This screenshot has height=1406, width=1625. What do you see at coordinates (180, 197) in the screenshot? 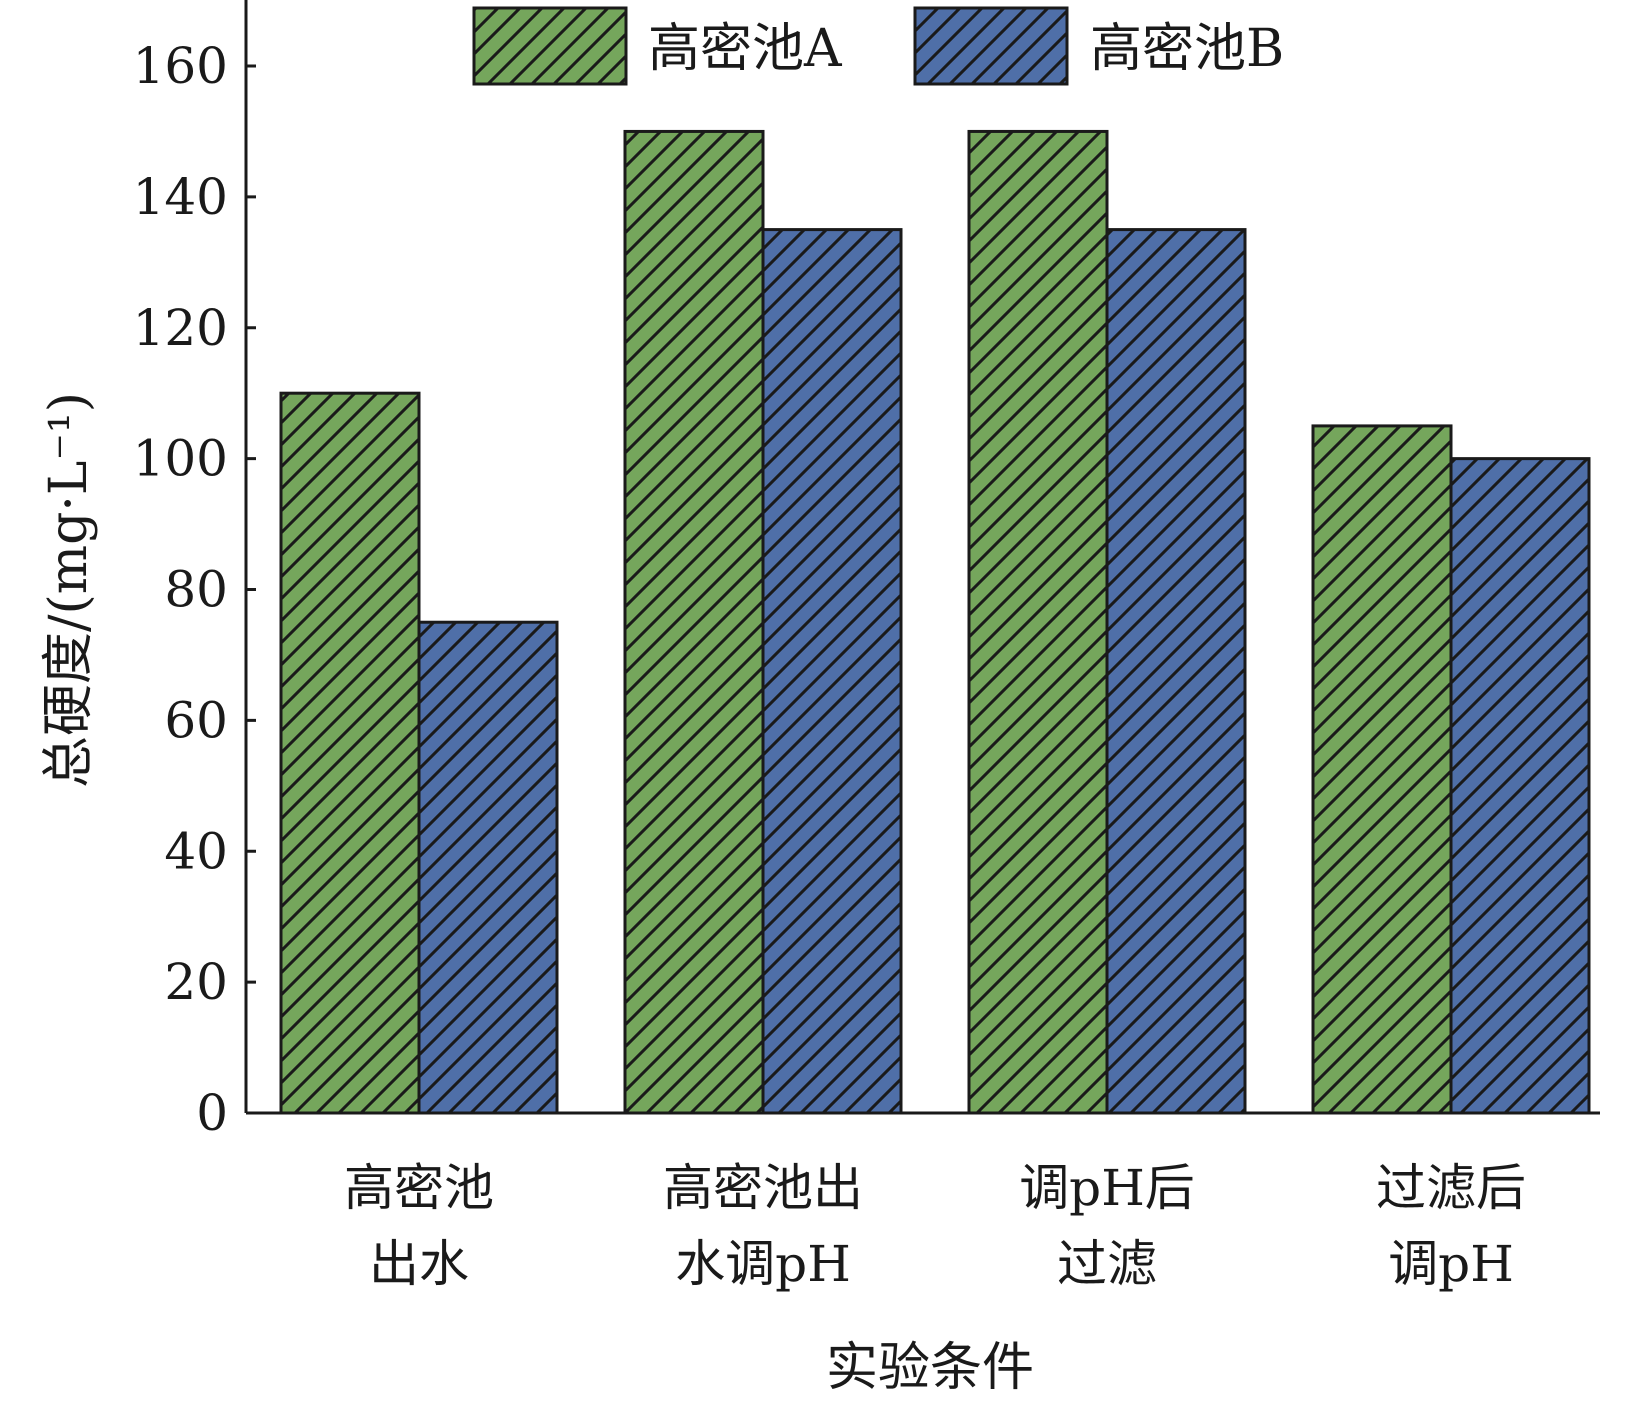
I see `y-tick-label-7: 140` at bounding box center [180, 197].